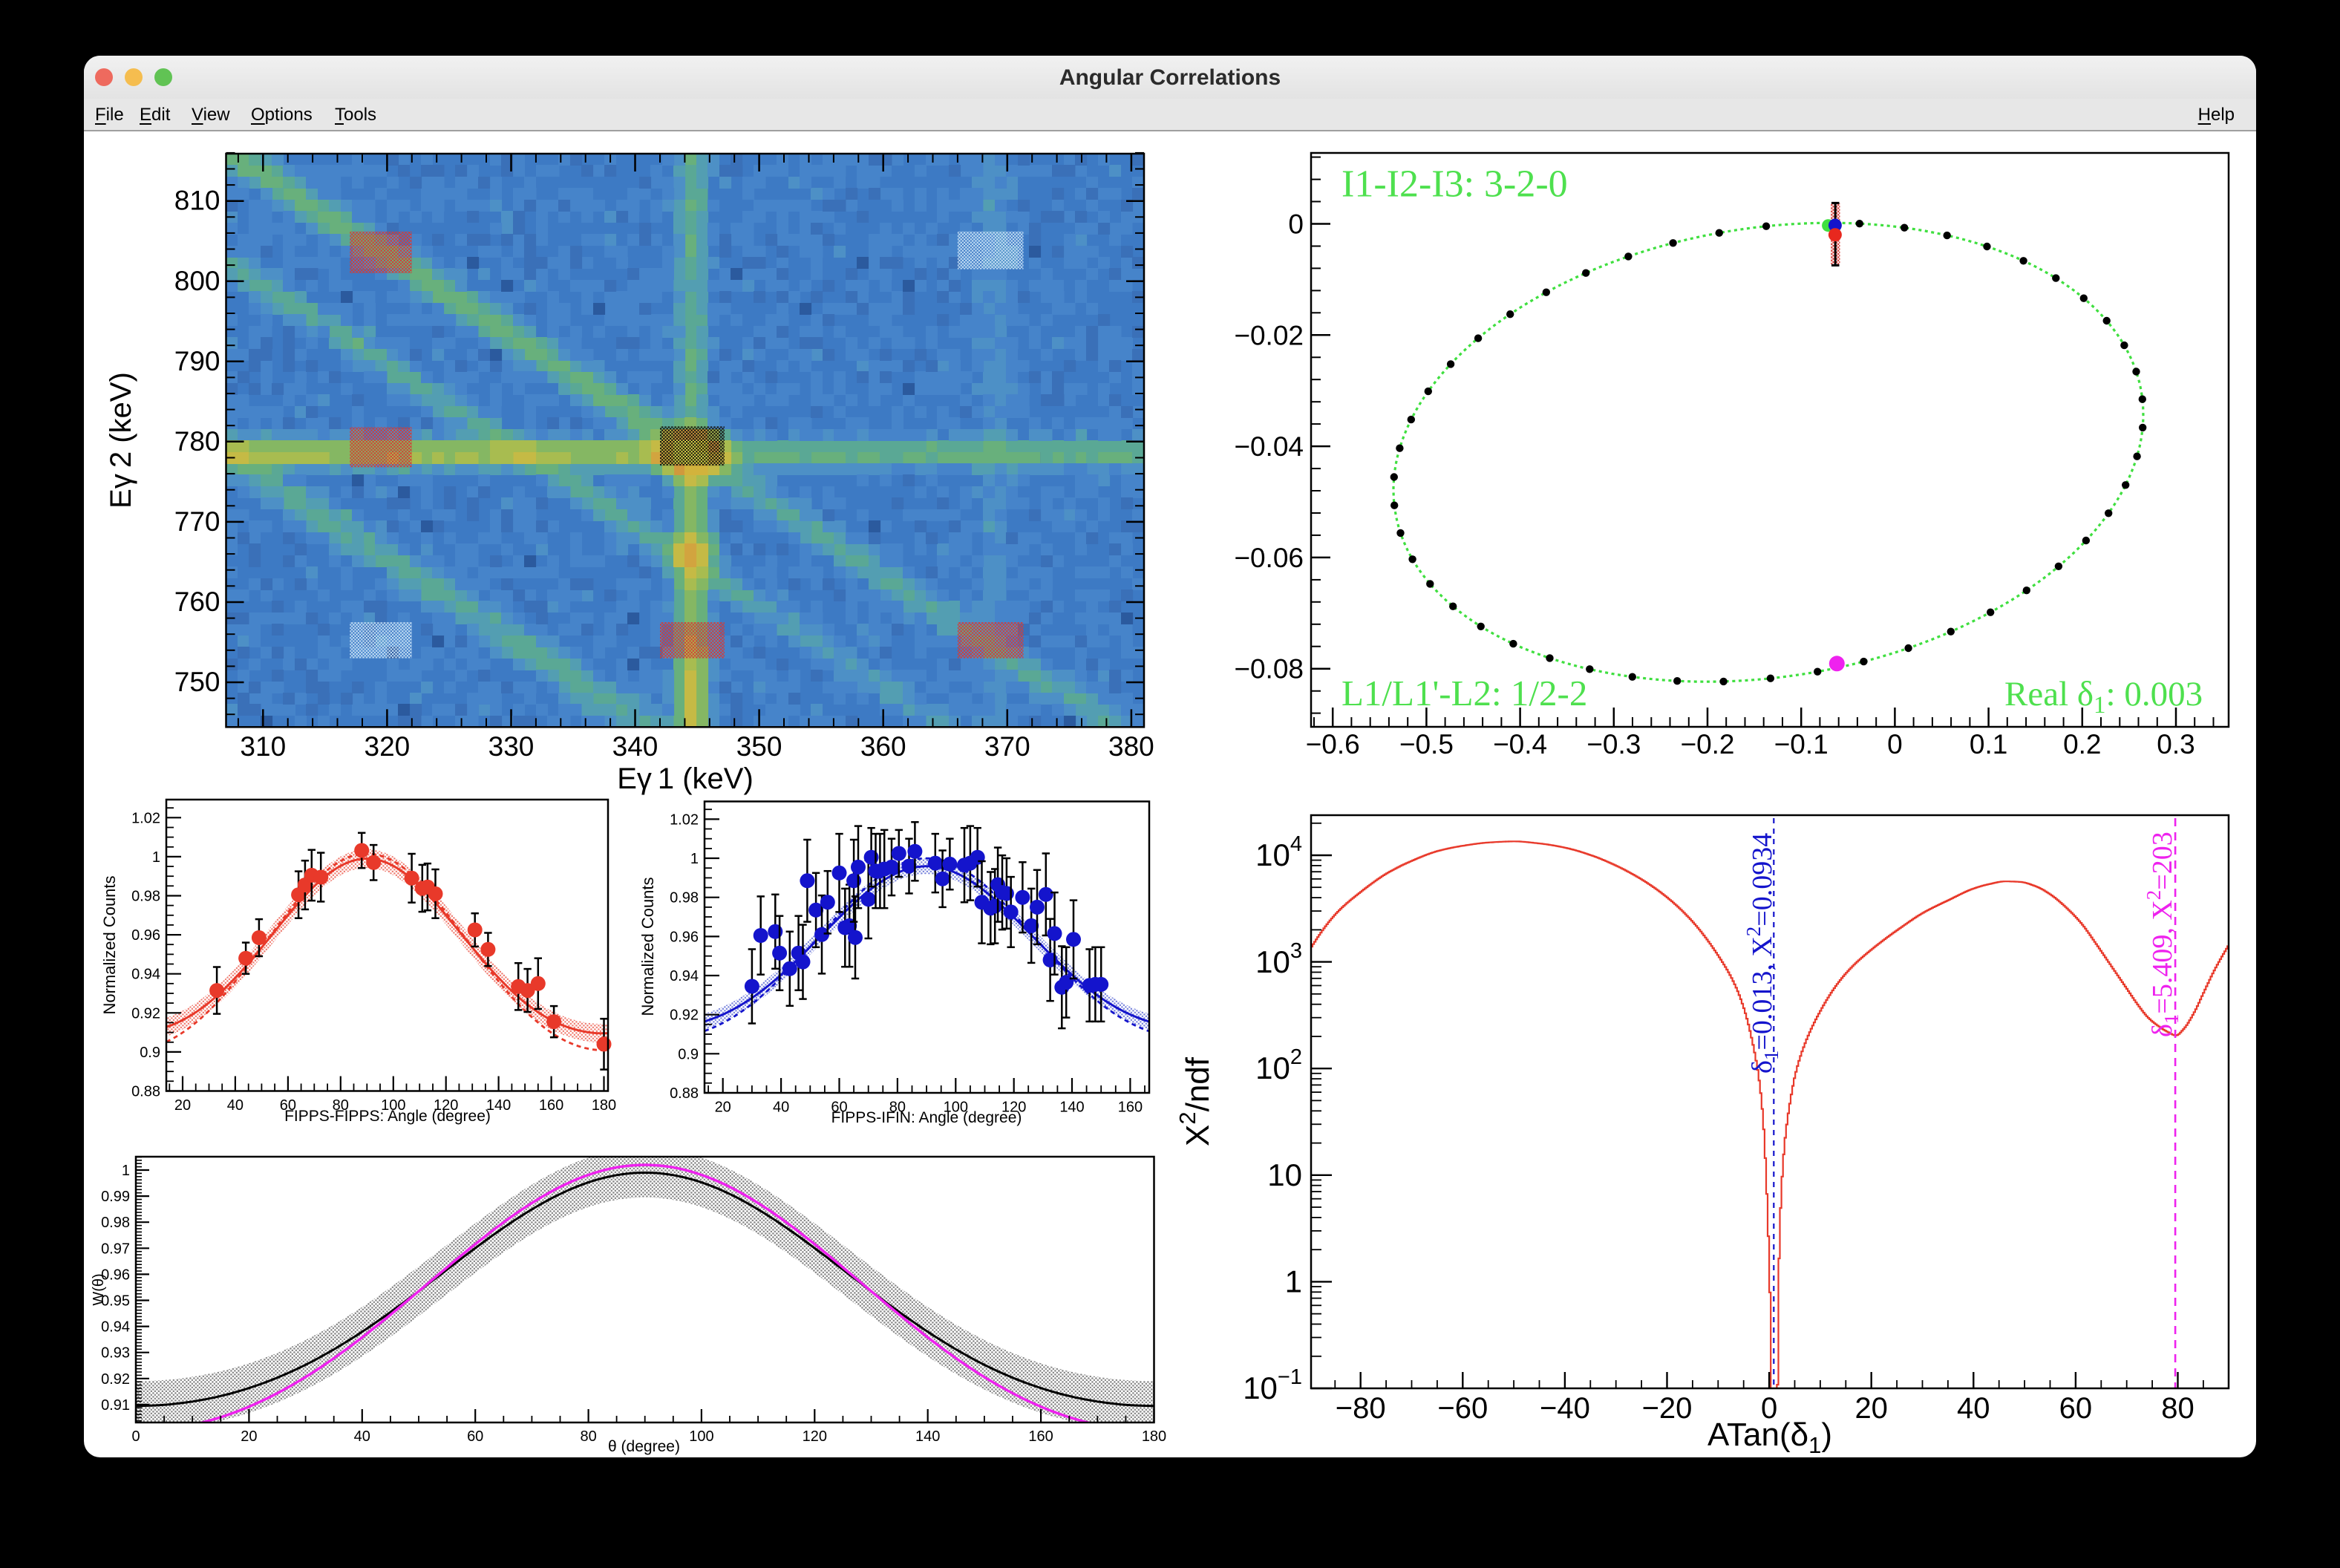 The width and height of the screenshot is (2340, 1568). I want to click on svg-text: 103, so click(1279, 959).